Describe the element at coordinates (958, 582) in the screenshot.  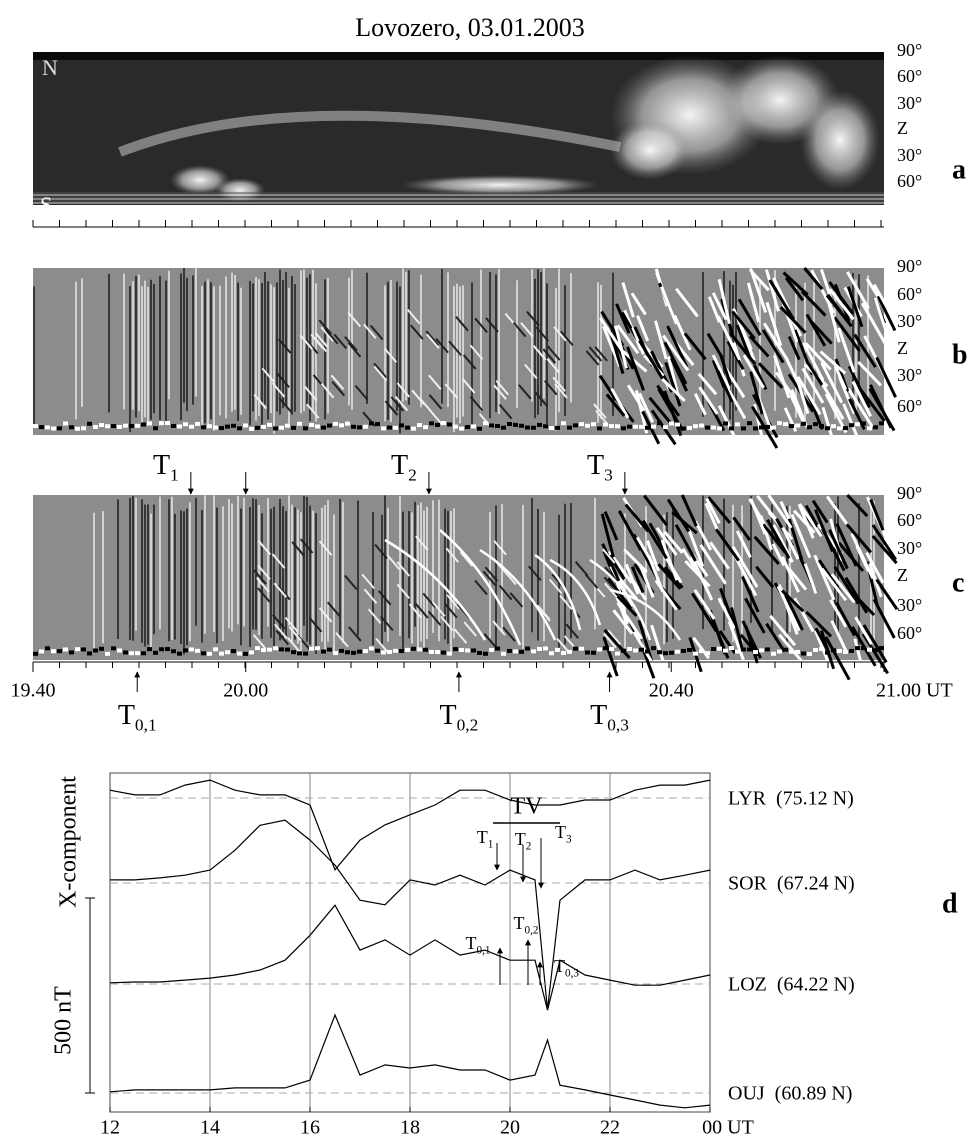
I see `panel-label: c` at that location.